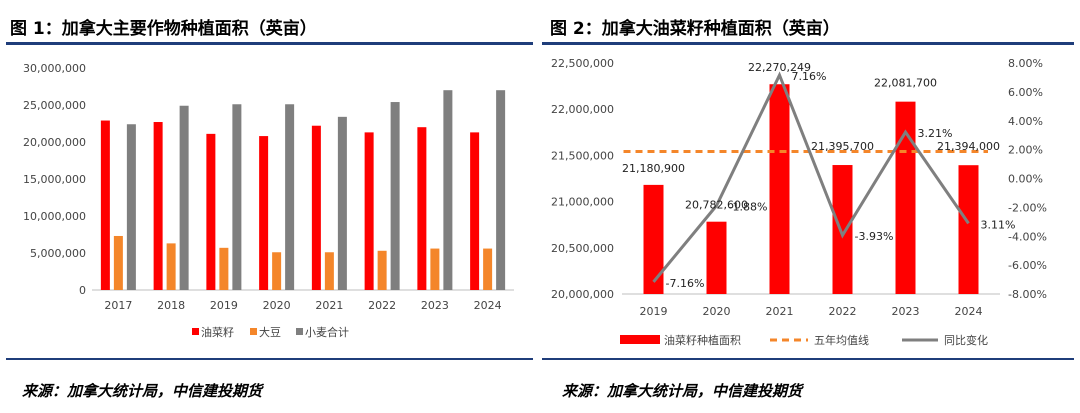  What do you see at coordinates (131, 207) in the screenshot?
I see `bar-小麦合计-2017` at bounding box center [131, 207].